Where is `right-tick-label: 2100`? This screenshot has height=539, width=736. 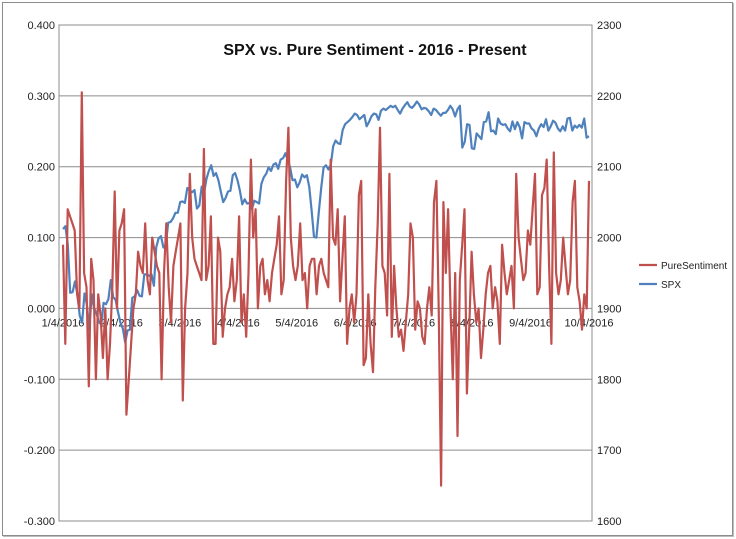 right-tick-label: 2100 is located at coordinates (609, 168).